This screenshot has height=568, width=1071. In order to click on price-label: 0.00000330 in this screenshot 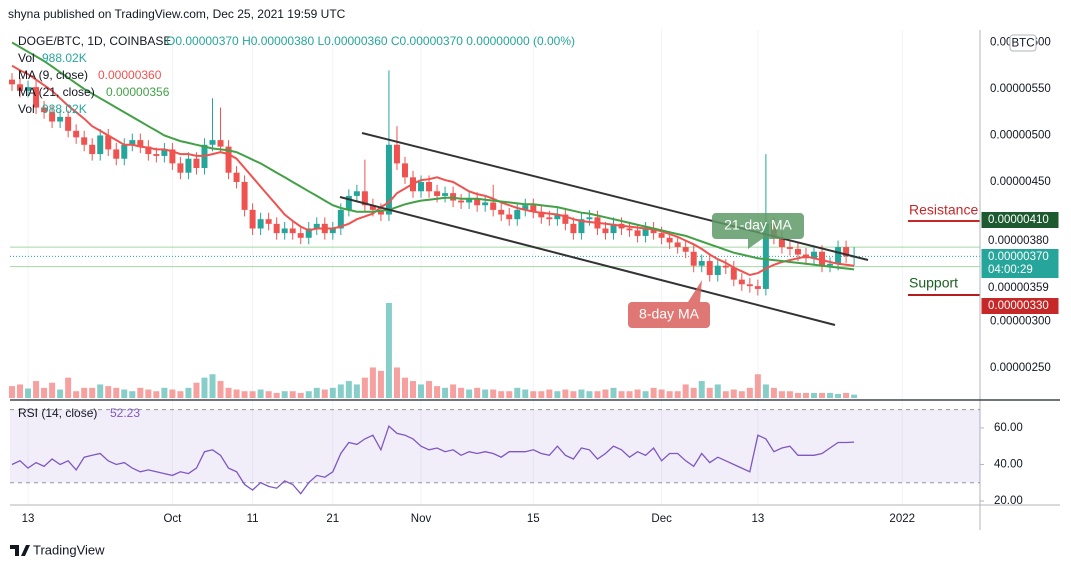, I will do `click(1018, 306)`.